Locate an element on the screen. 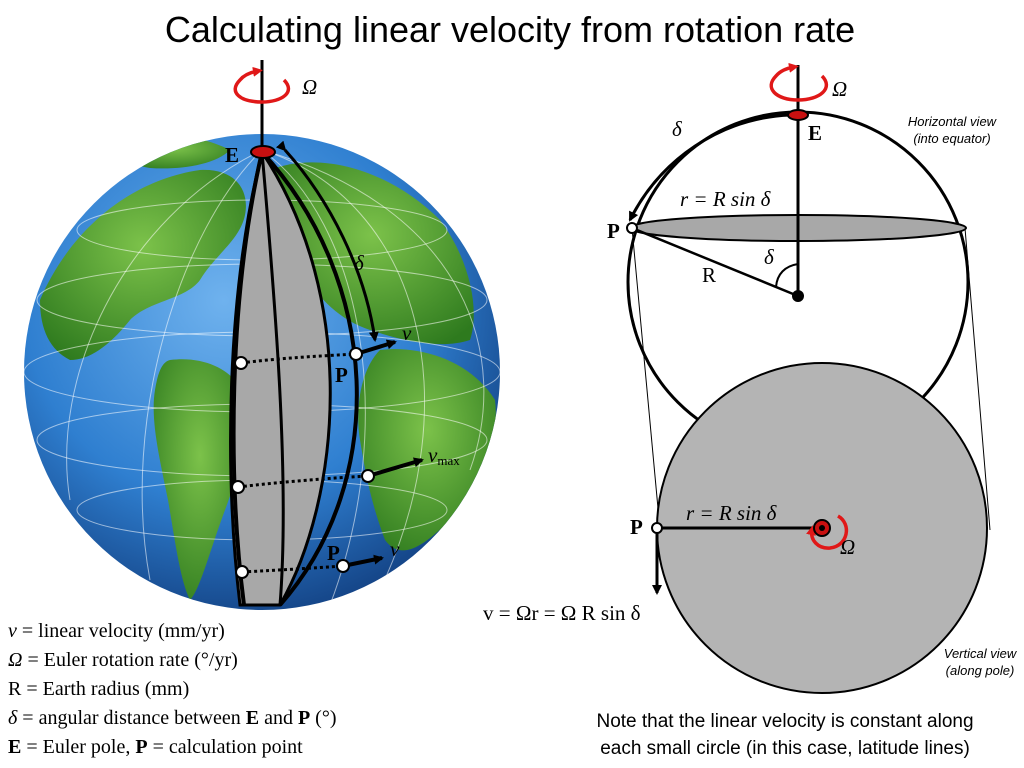  latitude-line-upper is located at coordinates (298, 358).